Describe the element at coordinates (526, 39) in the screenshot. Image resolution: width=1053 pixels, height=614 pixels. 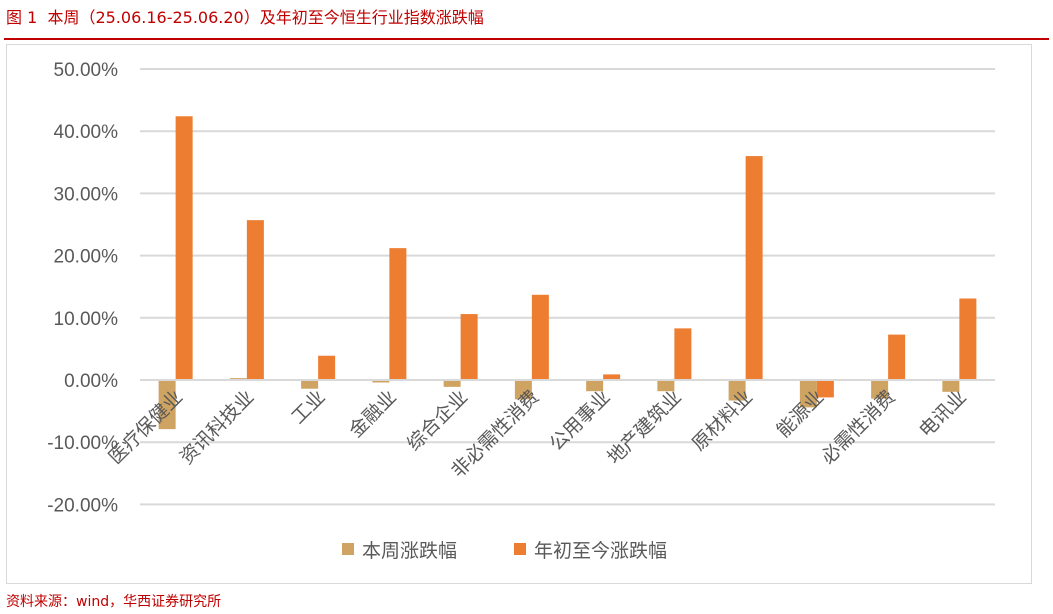
I see `title-rule` at that location.